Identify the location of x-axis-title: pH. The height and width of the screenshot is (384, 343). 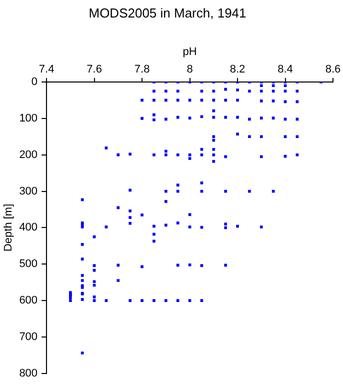
(189, 52).